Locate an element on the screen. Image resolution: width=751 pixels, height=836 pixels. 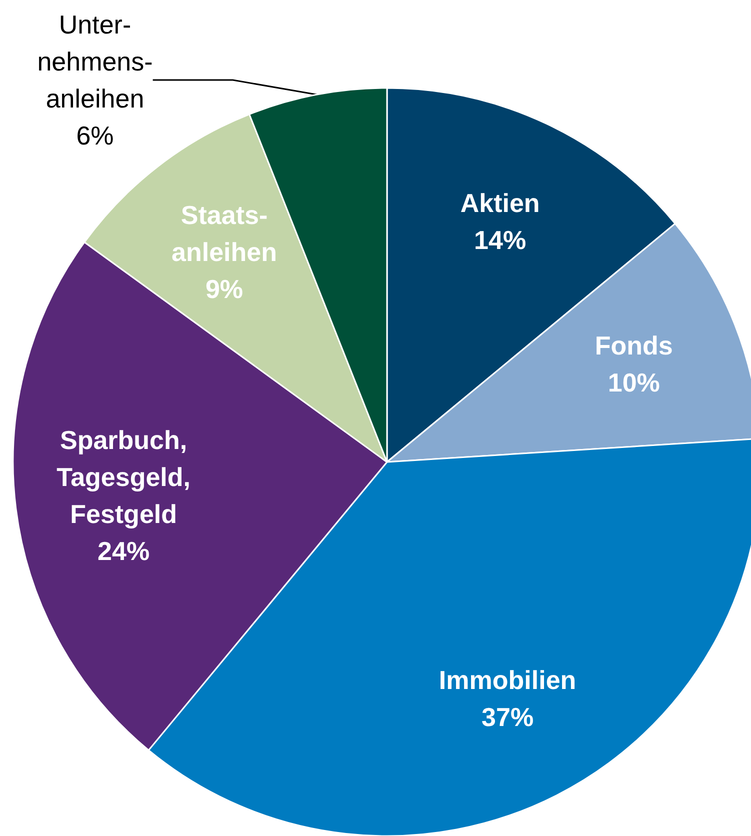
slice-label: Fonds is located at coordinates (633, 345).